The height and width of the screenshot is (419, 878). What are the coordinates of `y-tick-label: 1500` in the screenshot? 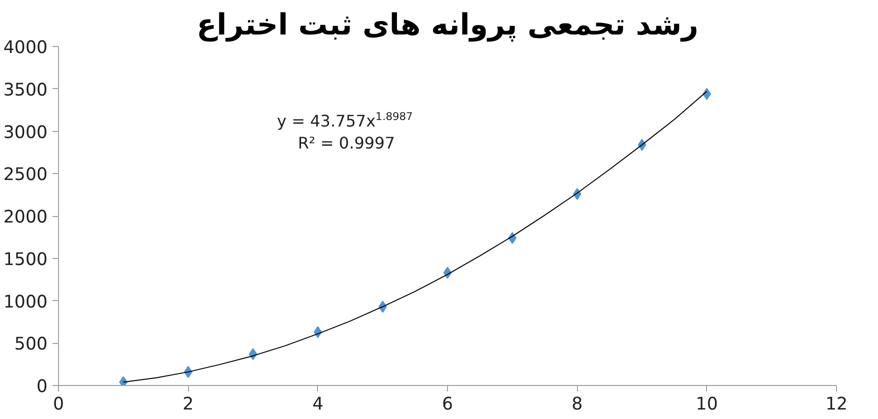 It's located at (25, 260).